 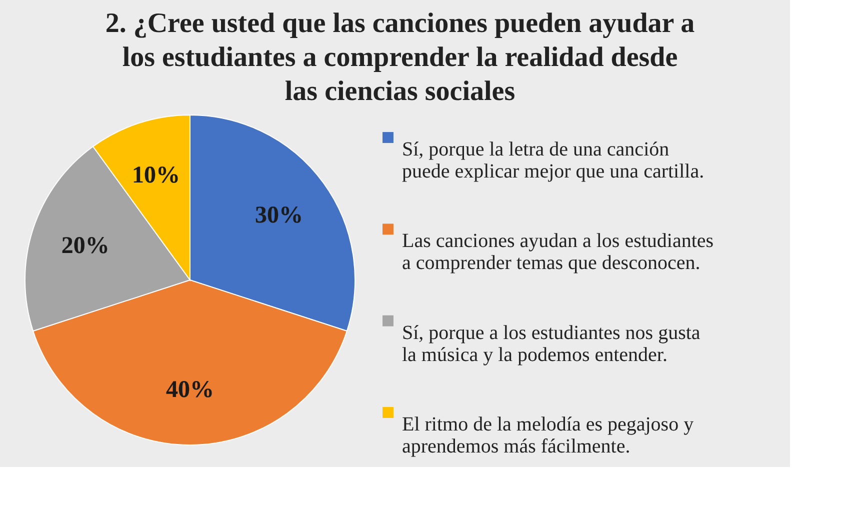 I want to click on data-label: 30%, so click(x=278, y=215).